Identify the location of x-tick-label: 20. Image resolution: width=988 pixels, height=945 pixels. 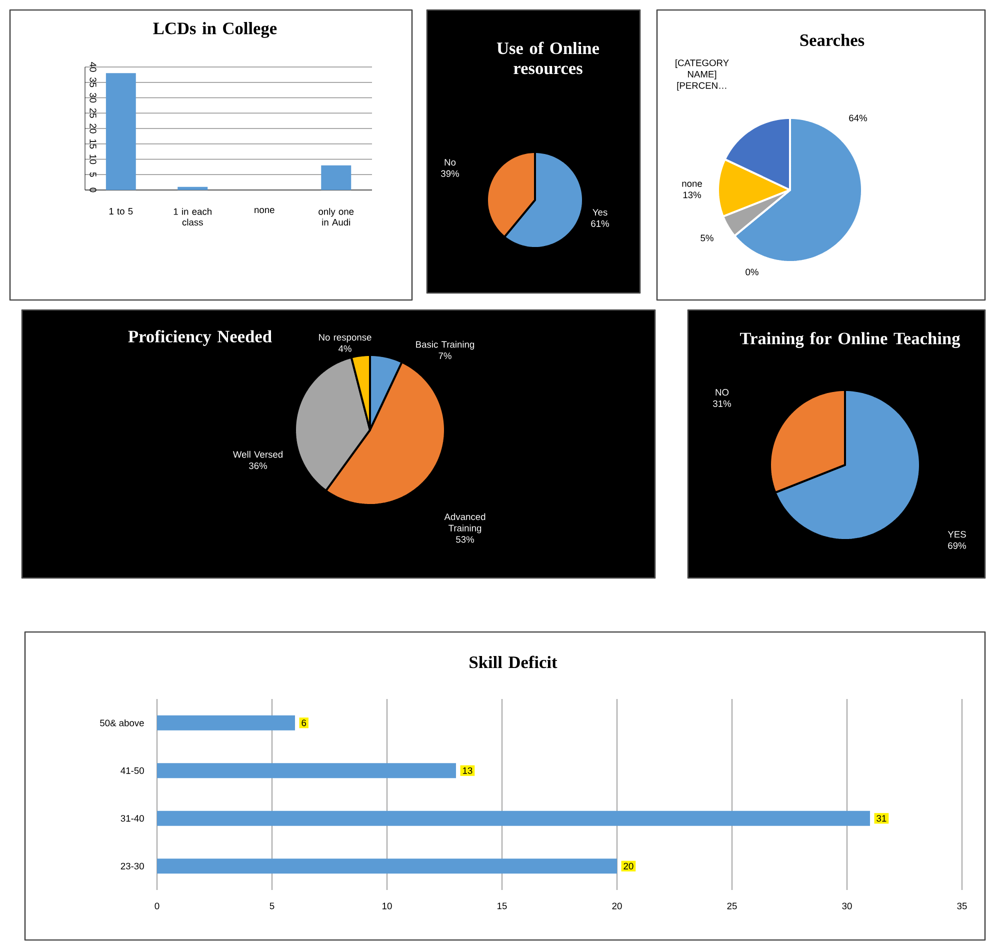
(617, 906).